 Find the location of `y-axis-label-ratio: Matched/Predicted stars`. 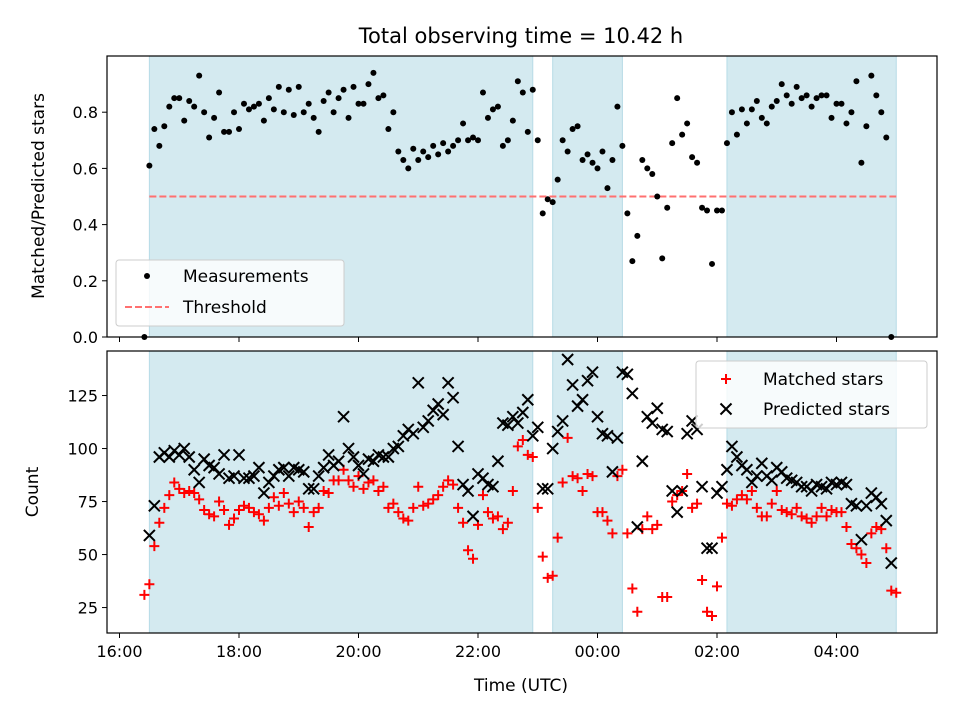

y-axis-label-ratio: Matched/Predicted stars is located at coordinates (39, 196).